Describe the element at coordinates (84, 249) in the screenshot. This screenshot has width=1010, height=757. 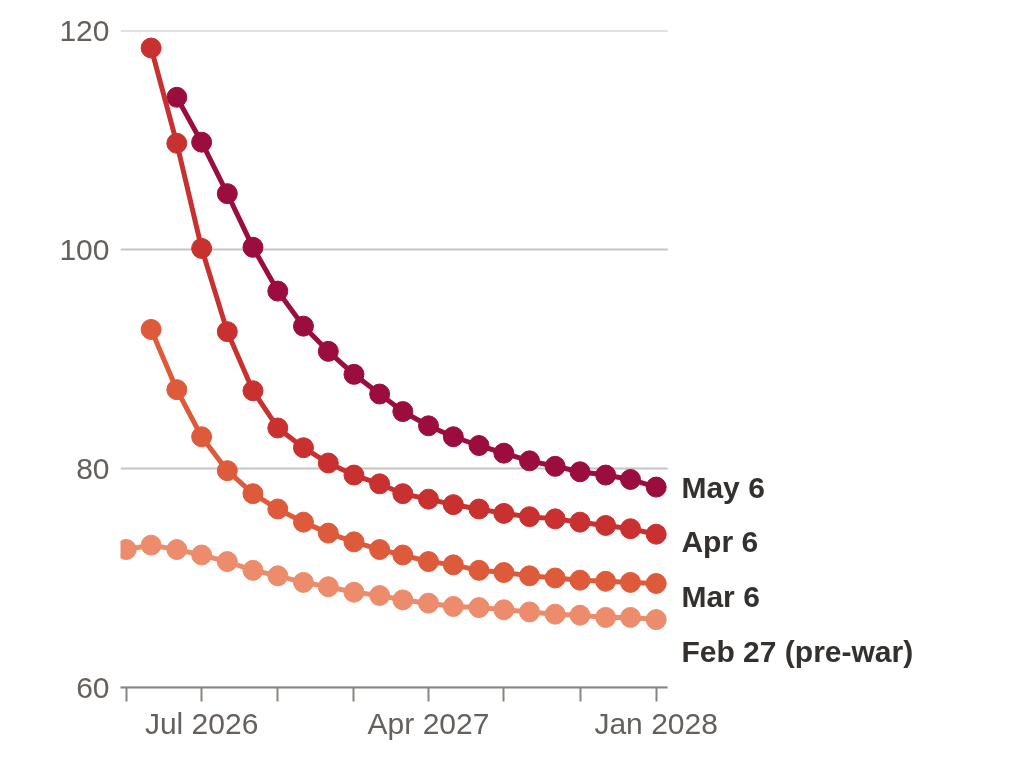
I see `y-tick-label: 100` at that location.